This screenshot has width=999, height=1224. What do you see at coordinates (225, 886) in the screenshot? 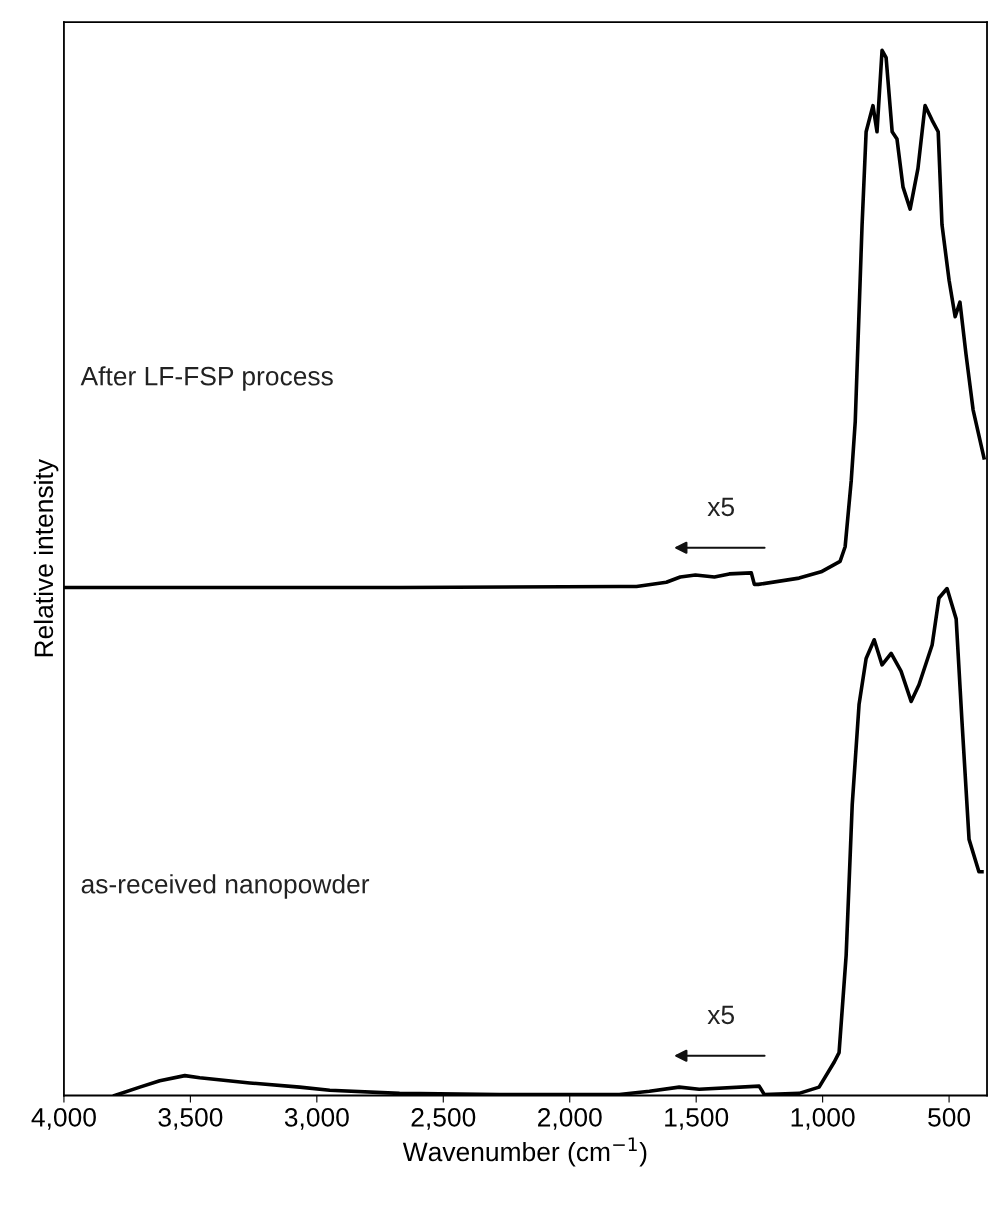
I see `annotation: as-received nanopowder` at bounding box center [225, 886].